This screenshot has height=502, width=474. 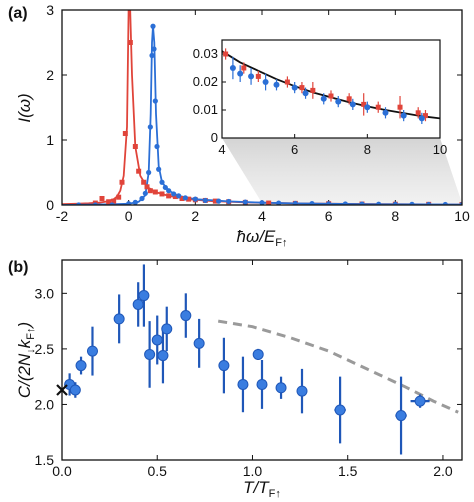 What do you see at coordinates (205, 53) in the screenshot?
I see `inset-y-tick-label: 0.03` at bounding box center [205, 53].